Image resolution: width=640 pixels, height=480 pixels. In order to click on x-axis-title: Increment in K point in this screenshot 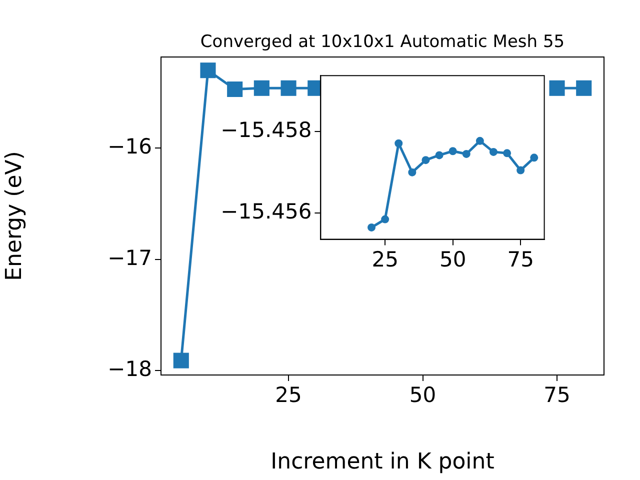, I will do `click(382, 462)`.